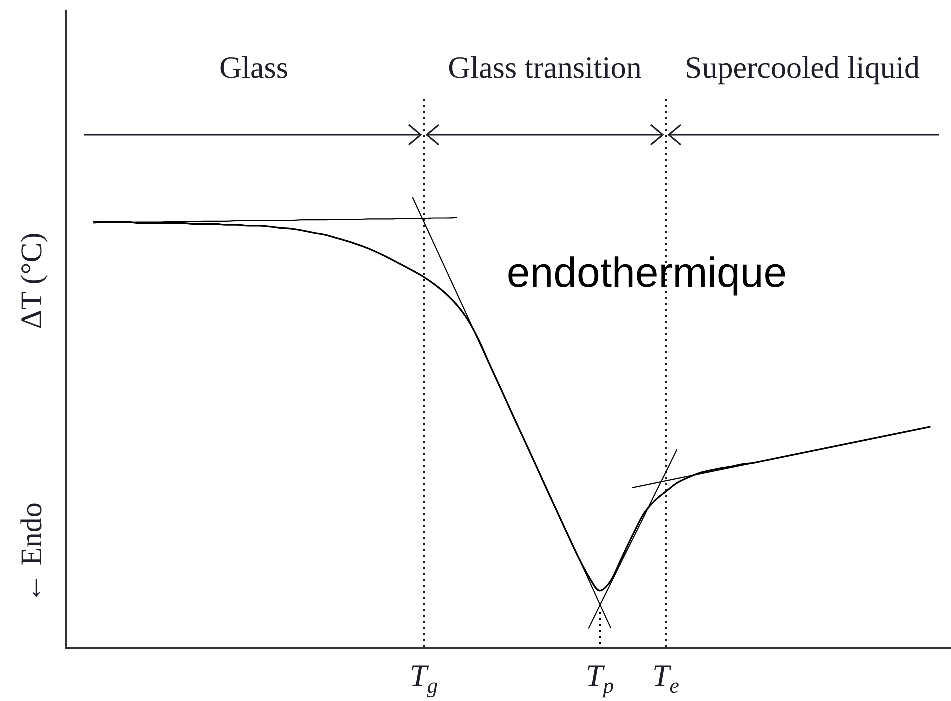 This screenshot has height=701, width=951. I want to click on text: Glass transition, so click(545, 67).